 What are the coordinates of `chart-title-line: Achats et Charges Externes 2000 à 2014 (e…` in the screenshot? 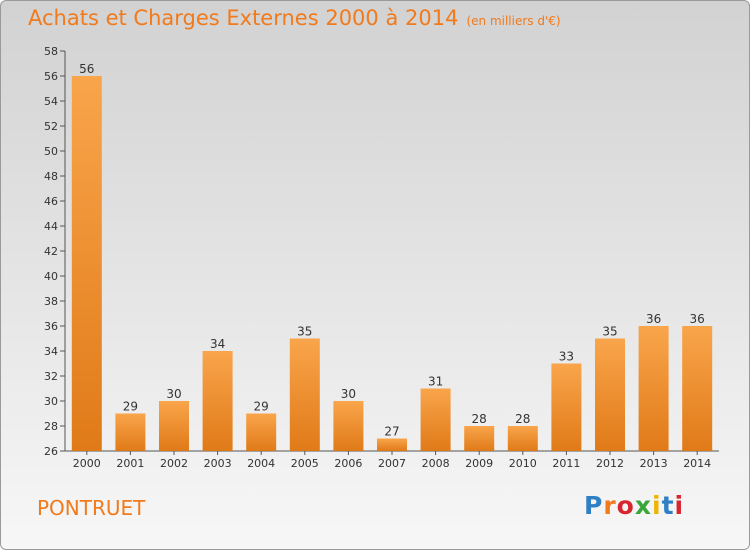 It's located at (294, 18).